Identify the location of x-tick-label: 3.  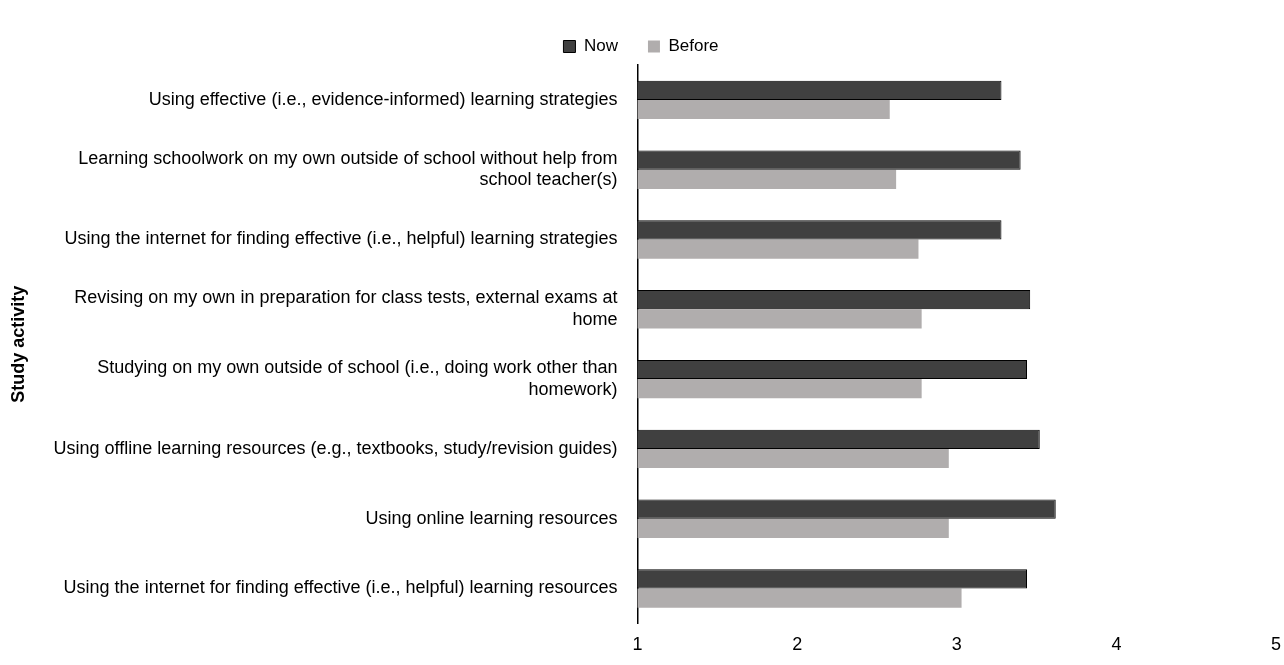
(956, 644).